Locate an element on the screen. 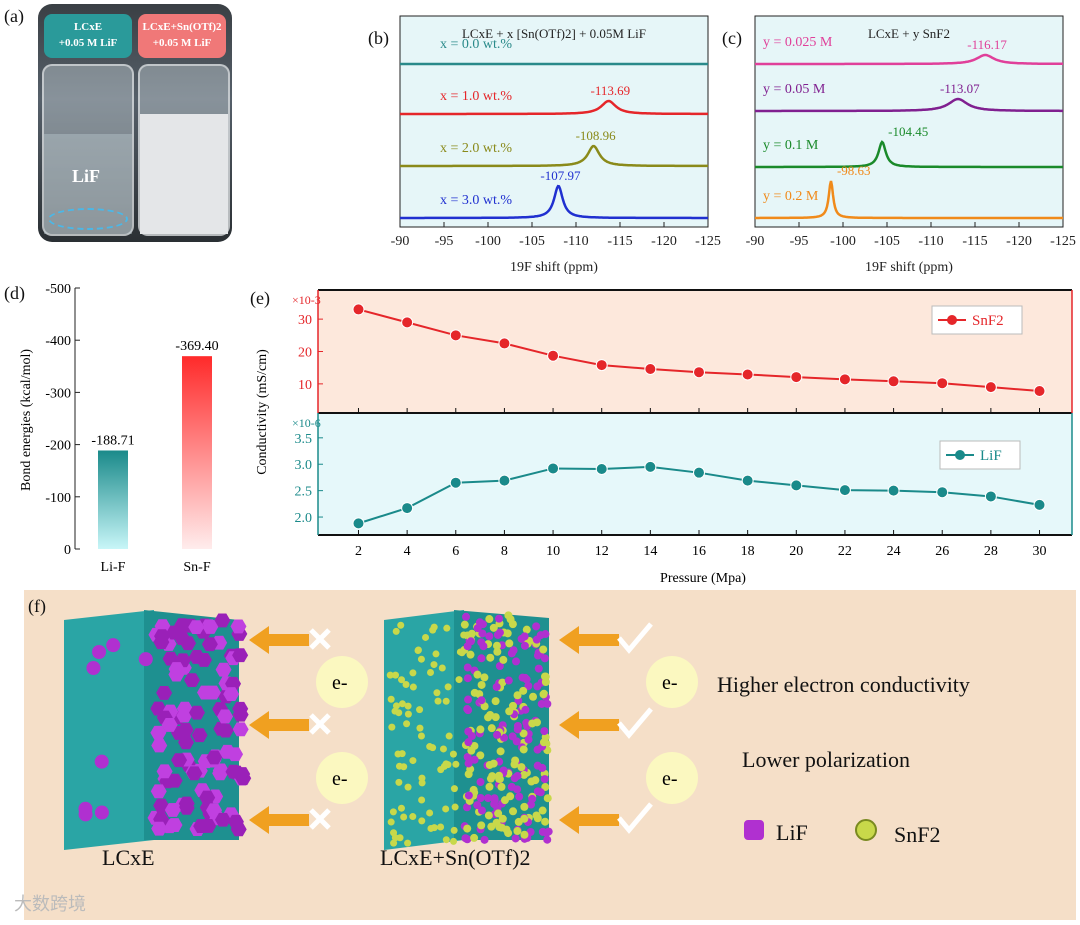 The image size is (1080, 925). legend-lif-icon is located at coordinates (754, 830).